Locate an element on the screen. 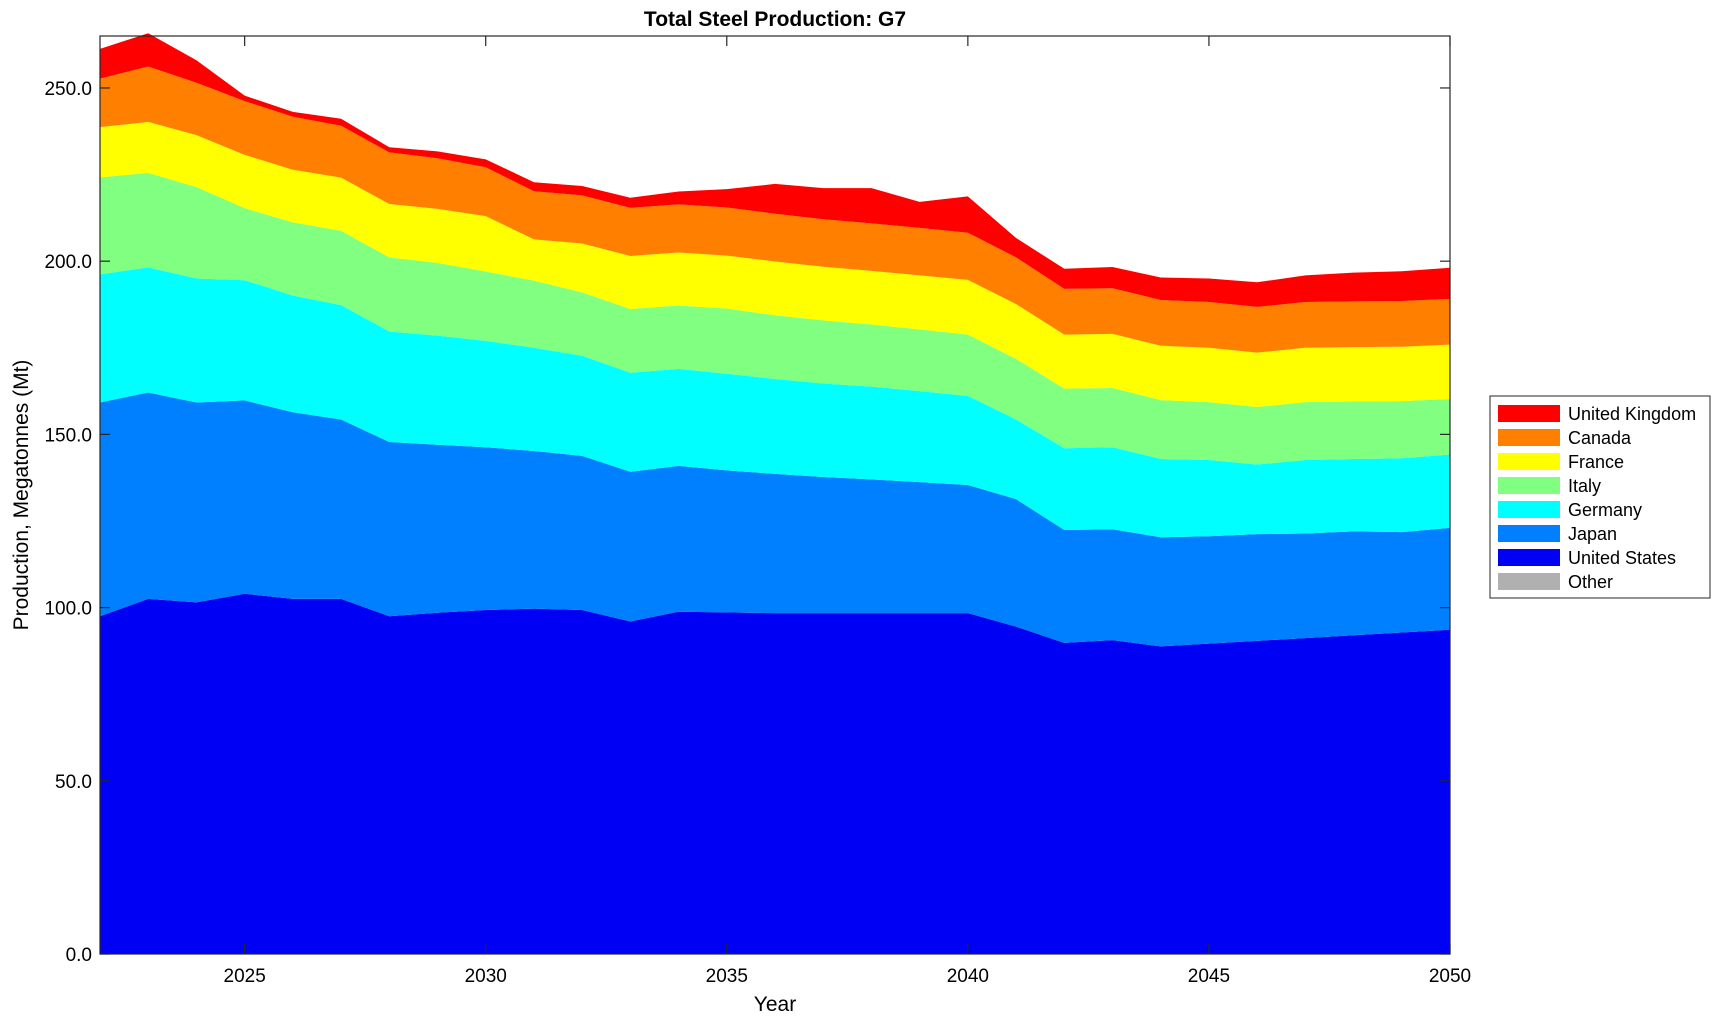 This screenshot has width=1719, height=1021. x-tick-label: 2030 is located at coordinates (486, 976).